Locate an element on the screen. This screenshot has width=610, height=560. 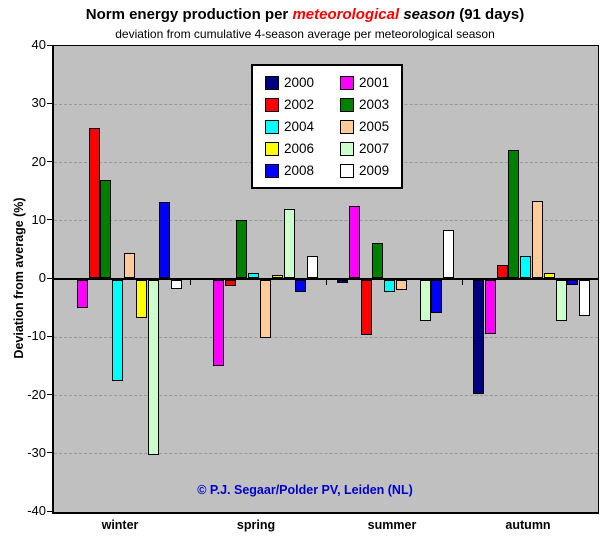
bar-2000-autumn is located at coordinates (478, 337).